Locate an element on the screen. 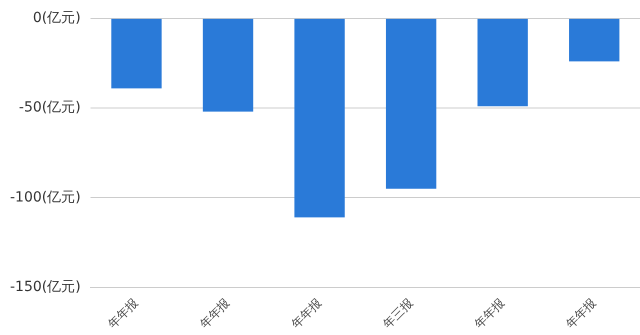 The width and height of the screenshot is (640, 335). y-tick-label: 0(亿元) is located at coordinates (56, 18).